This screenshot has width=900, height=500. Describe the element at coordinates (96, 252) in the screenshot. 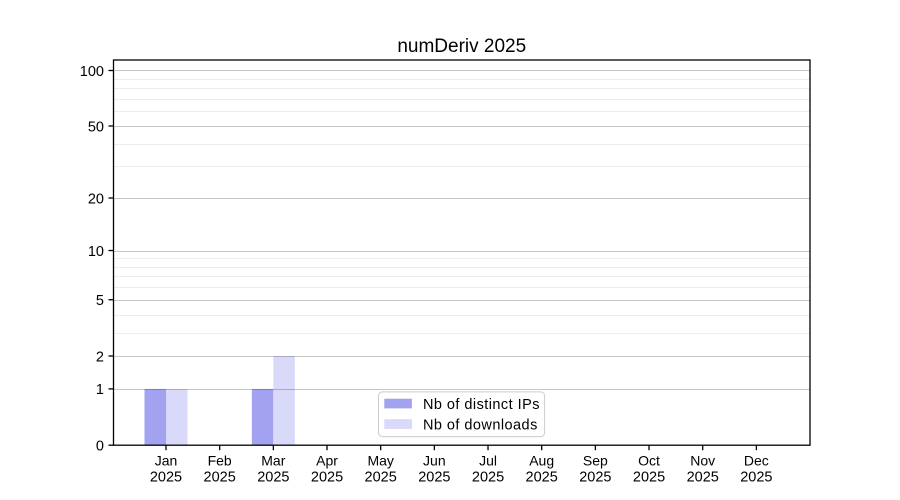

I see `svg-text: 10` at that location.